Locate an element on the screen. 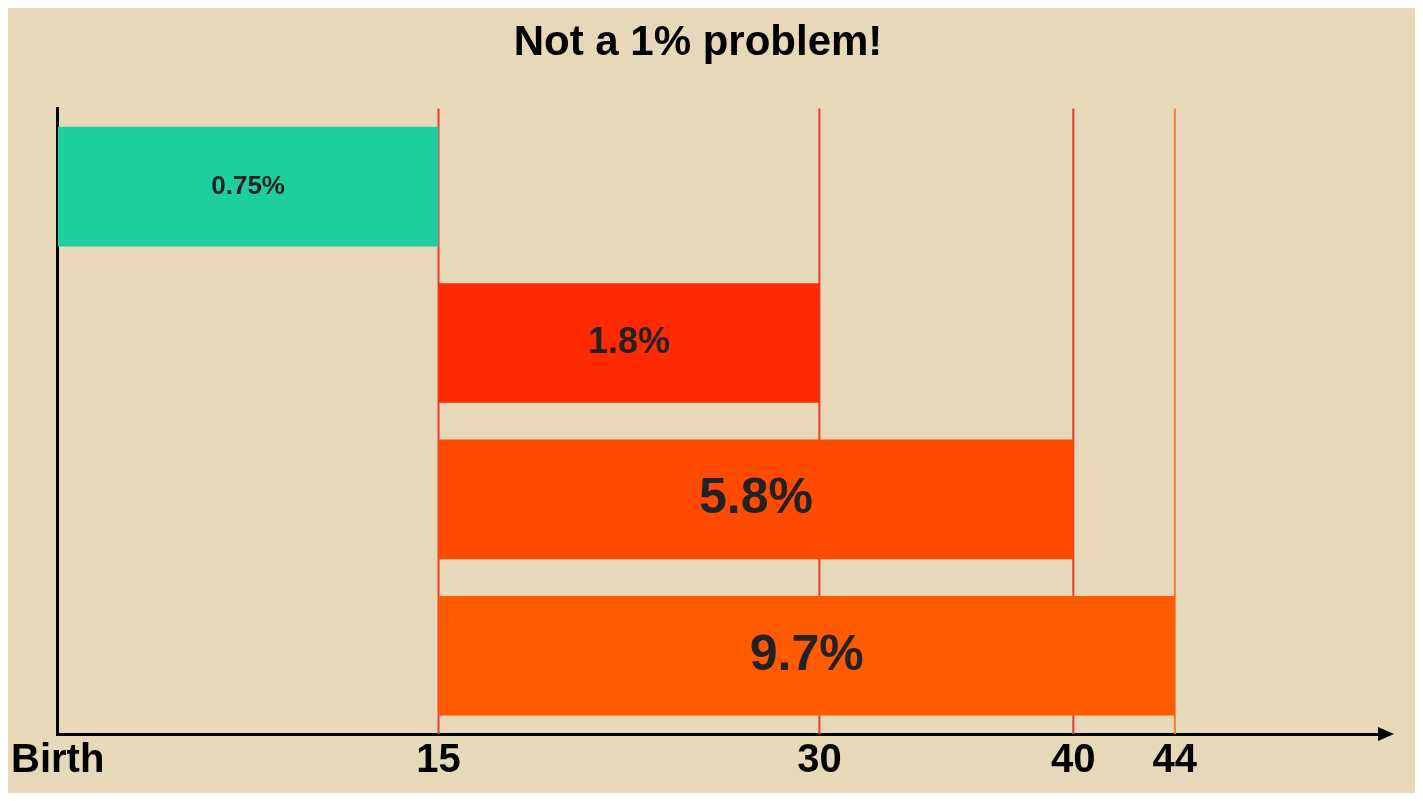 Image resolution: width=1423 pixels, height=801 pixels. annotation: 5.8% is located at coordinates (755, 496).